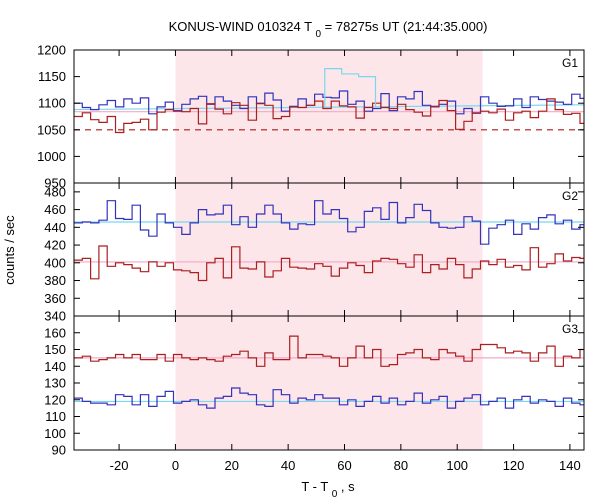 This screenshot has width=600, height=500. Describe the element at coordinates (55, 316) in the screenshot. I see `y-tick-label: 340` at that location.